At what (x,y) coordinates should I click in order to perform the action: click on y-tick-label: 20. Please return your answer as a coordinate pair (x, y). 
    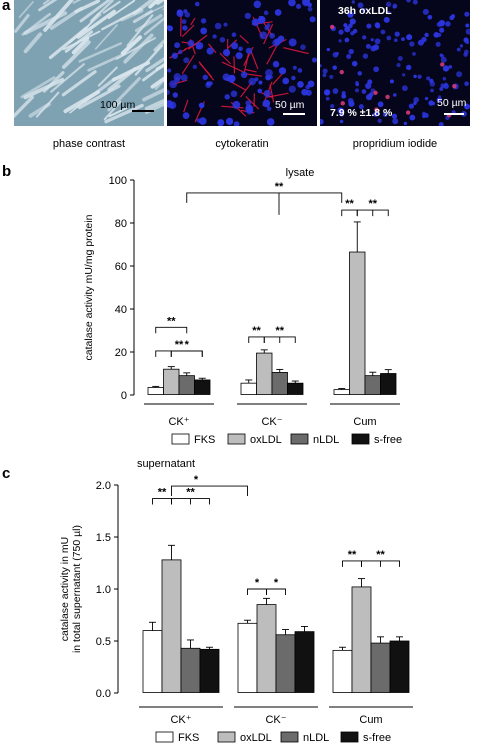
    Looking at the image, I should click on (121, 353).